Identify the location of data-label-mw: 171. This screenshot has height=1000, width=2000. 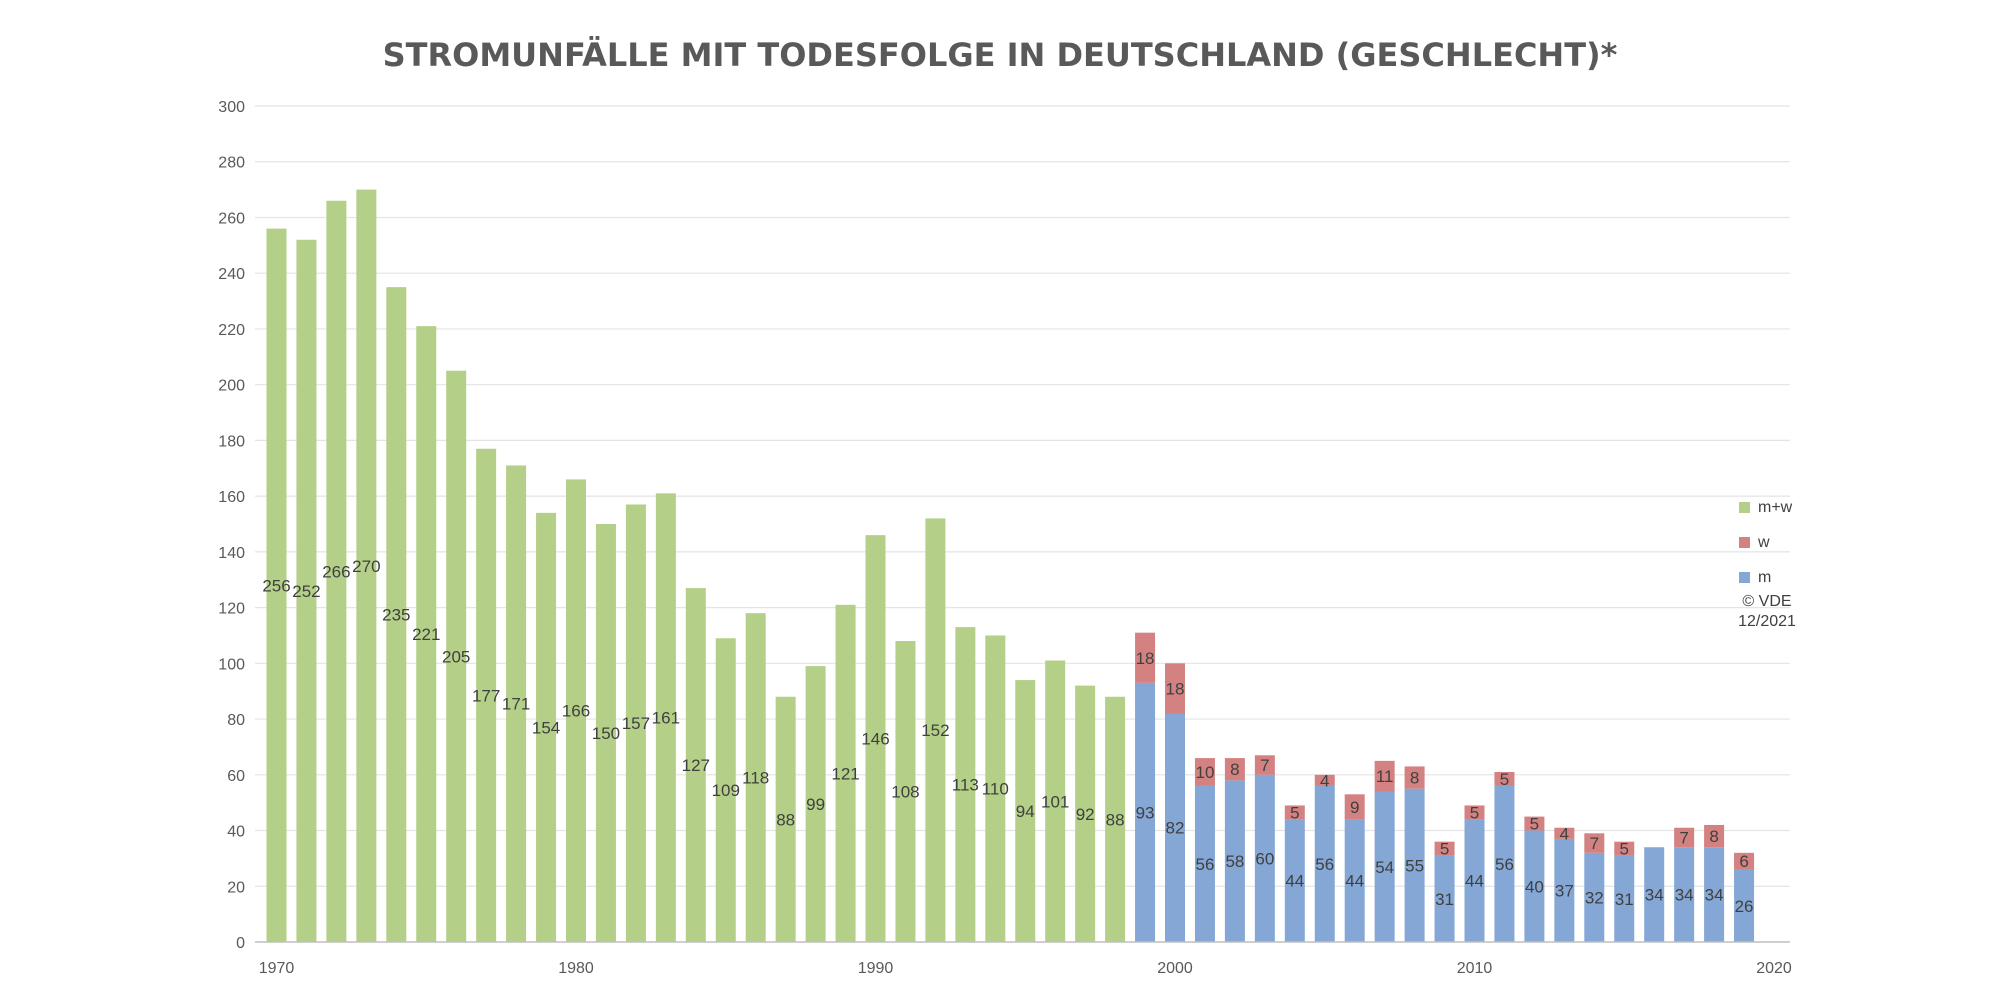
(516, 704).